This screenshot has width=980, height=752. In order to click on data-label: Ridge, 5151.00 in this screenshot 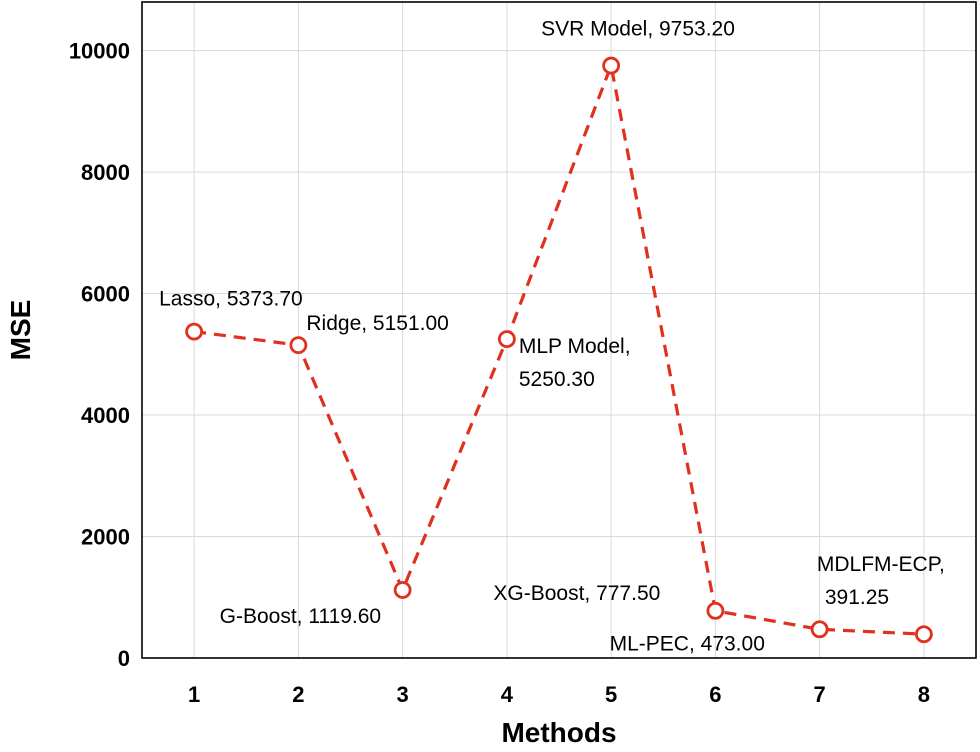, I will do `click(377, 323)`.